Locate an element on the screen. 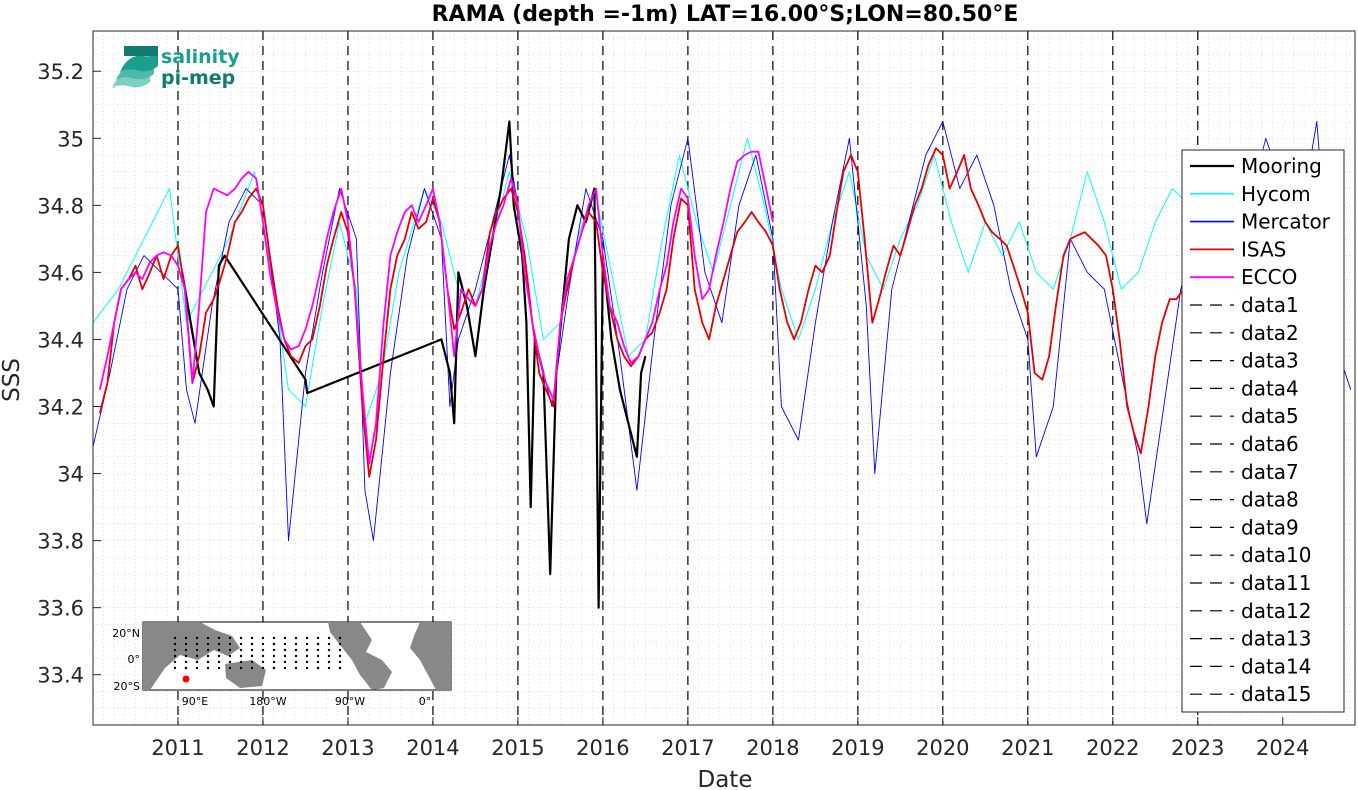 The width and height of the screenshot is (1358, 790). legend-label: data10 is located at coordinates (1276, 555).